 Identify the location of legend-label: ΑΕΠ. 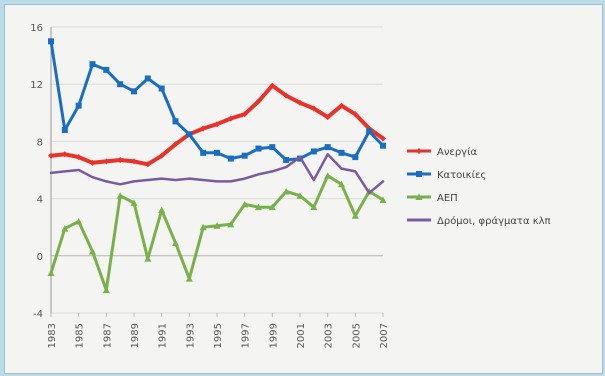
(447, 198).